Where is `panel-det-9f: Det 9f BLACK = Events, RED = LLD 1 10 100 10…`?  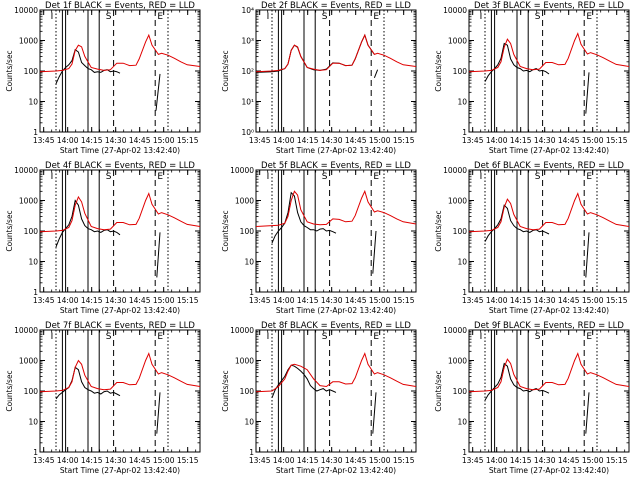 panel-det-9f: Det 9f BLACK = Events, RED = LLD 1 10 100 10… is located at coordinates (532, 398).